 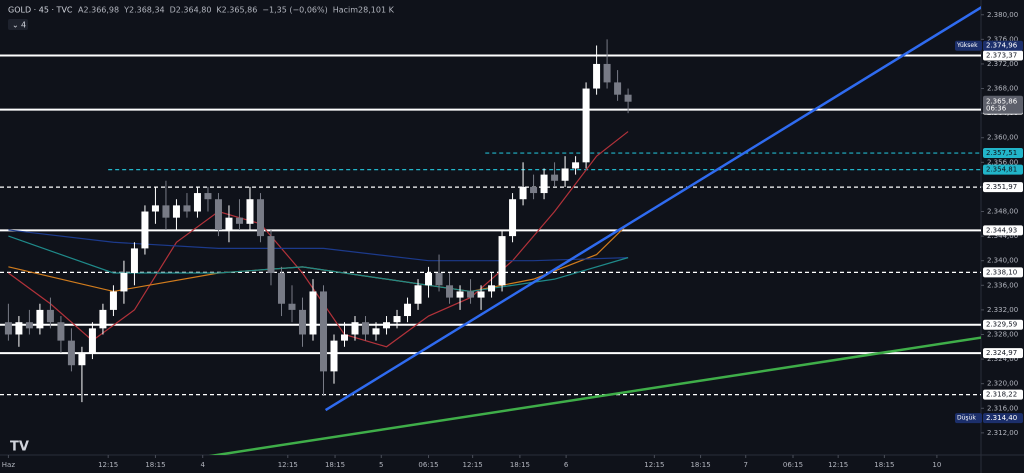 I want to click on header-value: K2.365,86, so click(x=236, y=10).